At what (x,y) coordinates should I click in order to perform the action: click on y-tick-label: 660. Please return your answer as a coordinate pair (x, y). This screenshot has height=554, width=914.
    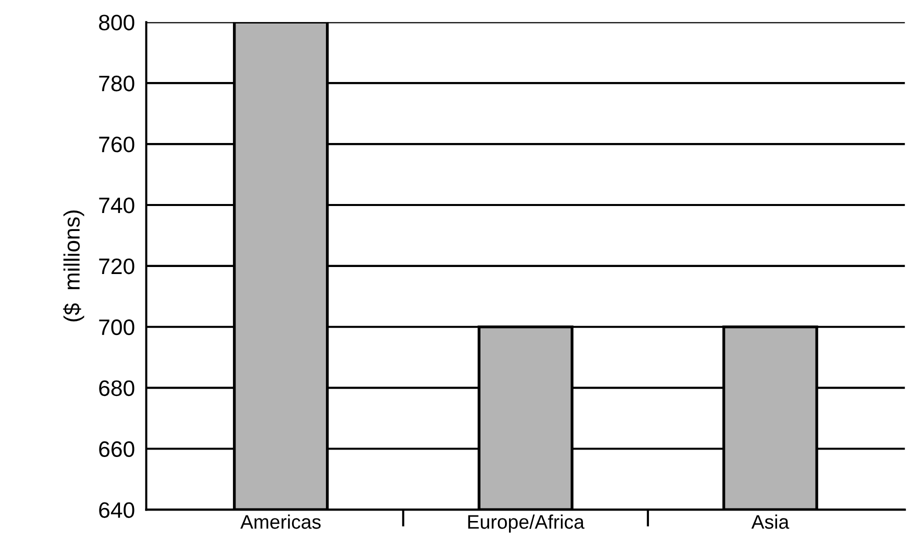
    Looking at the image, I should click on (116, 449).